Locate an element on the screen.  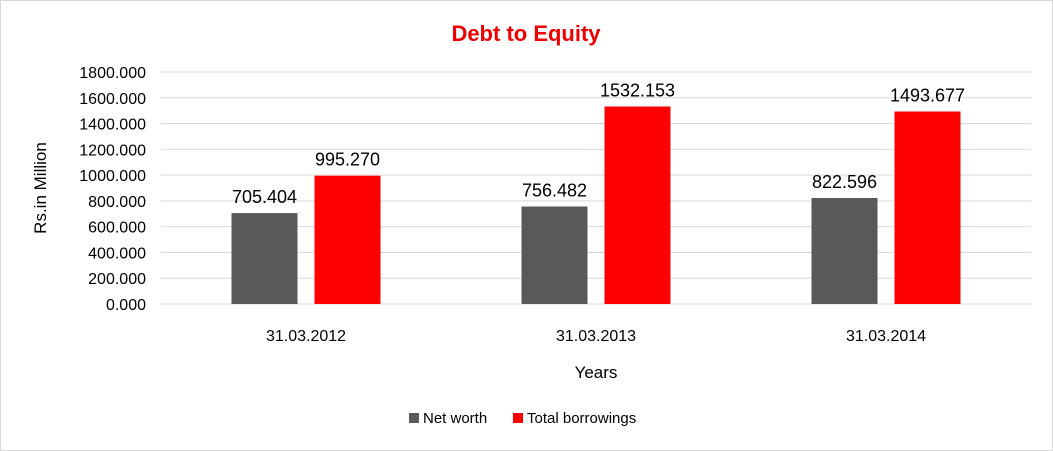
y-tick-label-5: 1000.000 is located at coordinates (112, 176).